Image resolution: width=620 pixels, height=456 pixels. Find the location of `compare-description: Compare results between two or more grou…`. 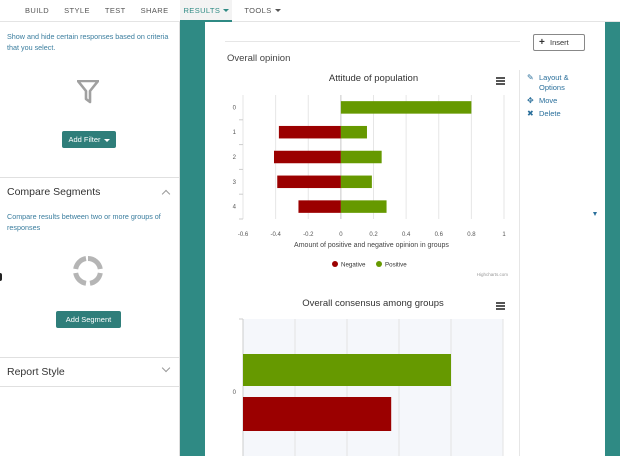

compare-description: Compare results between two or more grou… is located at coordinates (84, 222).